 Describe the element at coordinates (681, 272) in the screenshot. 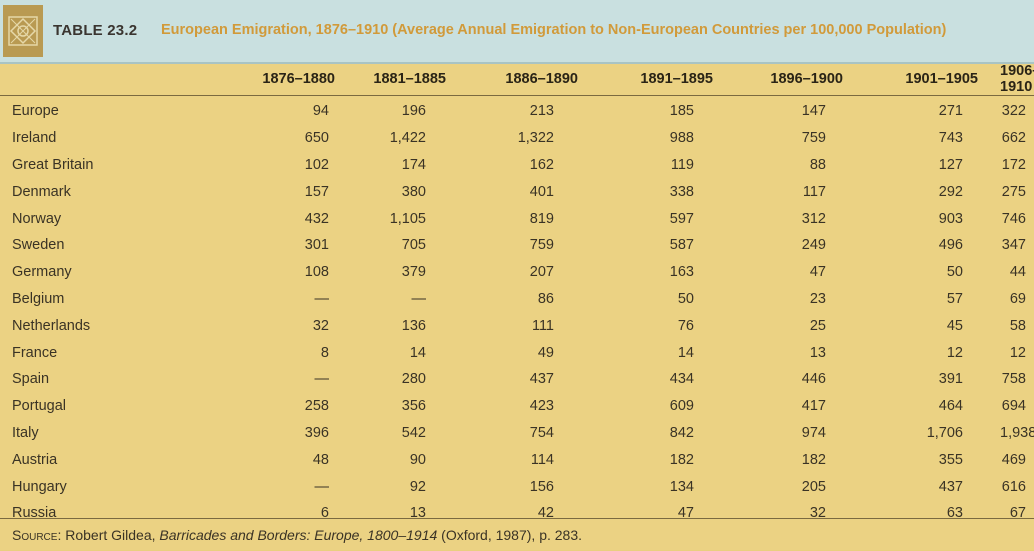

I see `value-cell: 163` at that location.